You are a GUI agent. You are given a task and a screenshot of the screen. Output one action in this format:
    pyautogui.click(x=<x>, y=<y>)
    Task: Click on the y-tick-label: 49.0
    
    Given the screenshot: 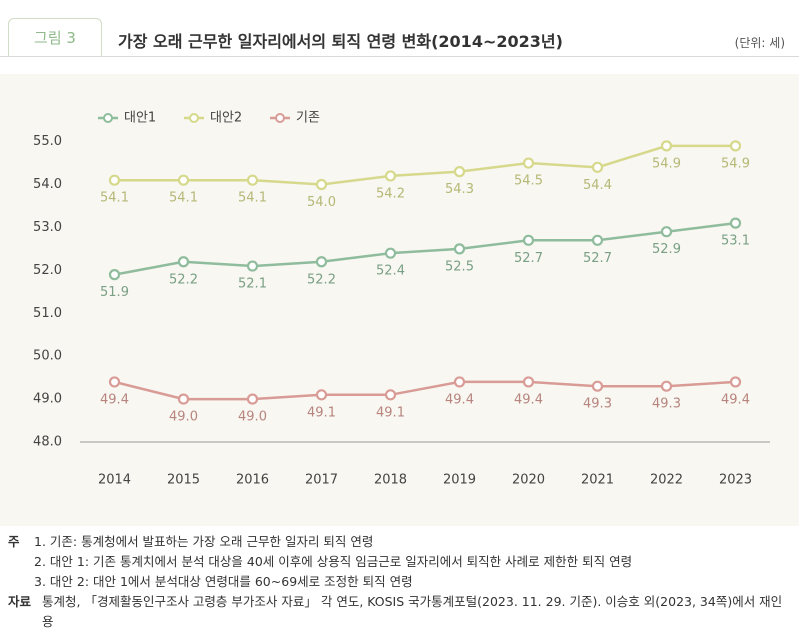 What is the action you would take?
    pyautogui.click(x=47, y=399)
    